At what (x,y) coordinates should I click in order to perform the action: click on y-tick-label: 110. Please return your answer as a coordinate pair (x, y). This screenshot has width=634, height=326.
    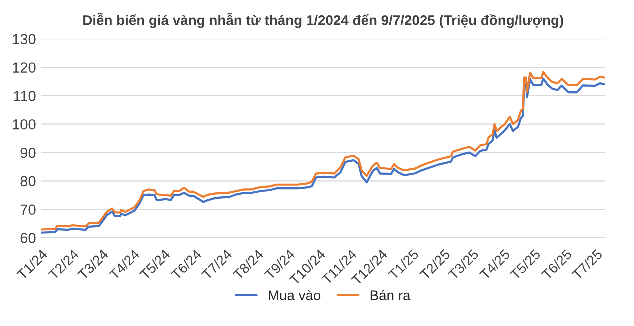
    Looking at the image, I should click on (25, 96).